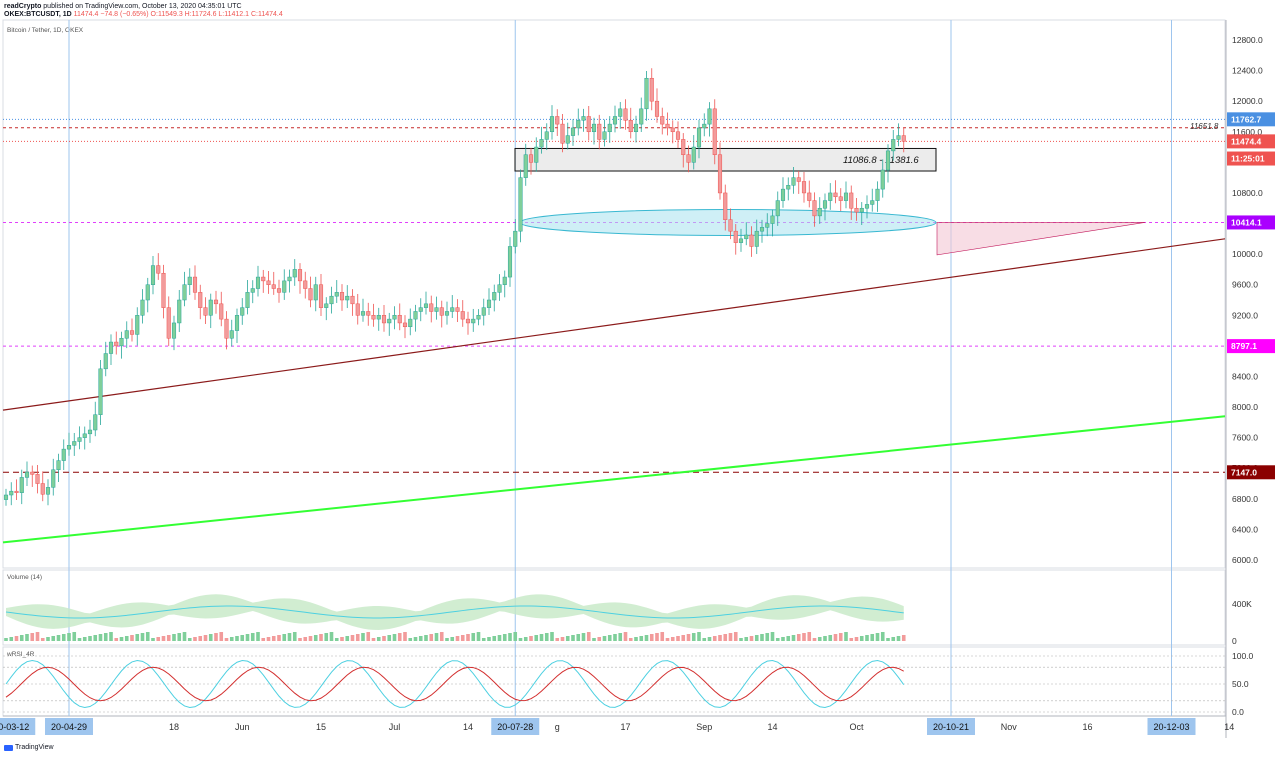  What do you see at coordinates (69, 727) in the screenshot?
I see `x-tick-label: 20-04-29` at bounding box center [69, 727].